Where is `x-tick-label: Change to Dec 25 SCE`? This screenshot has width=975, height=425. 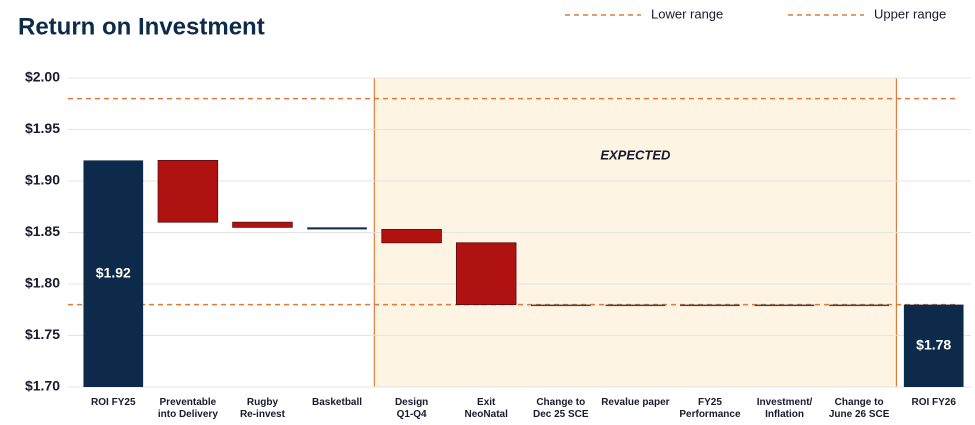 x-tick-label: Change to Dec 25 SCE is located at coordinates (560, 408).